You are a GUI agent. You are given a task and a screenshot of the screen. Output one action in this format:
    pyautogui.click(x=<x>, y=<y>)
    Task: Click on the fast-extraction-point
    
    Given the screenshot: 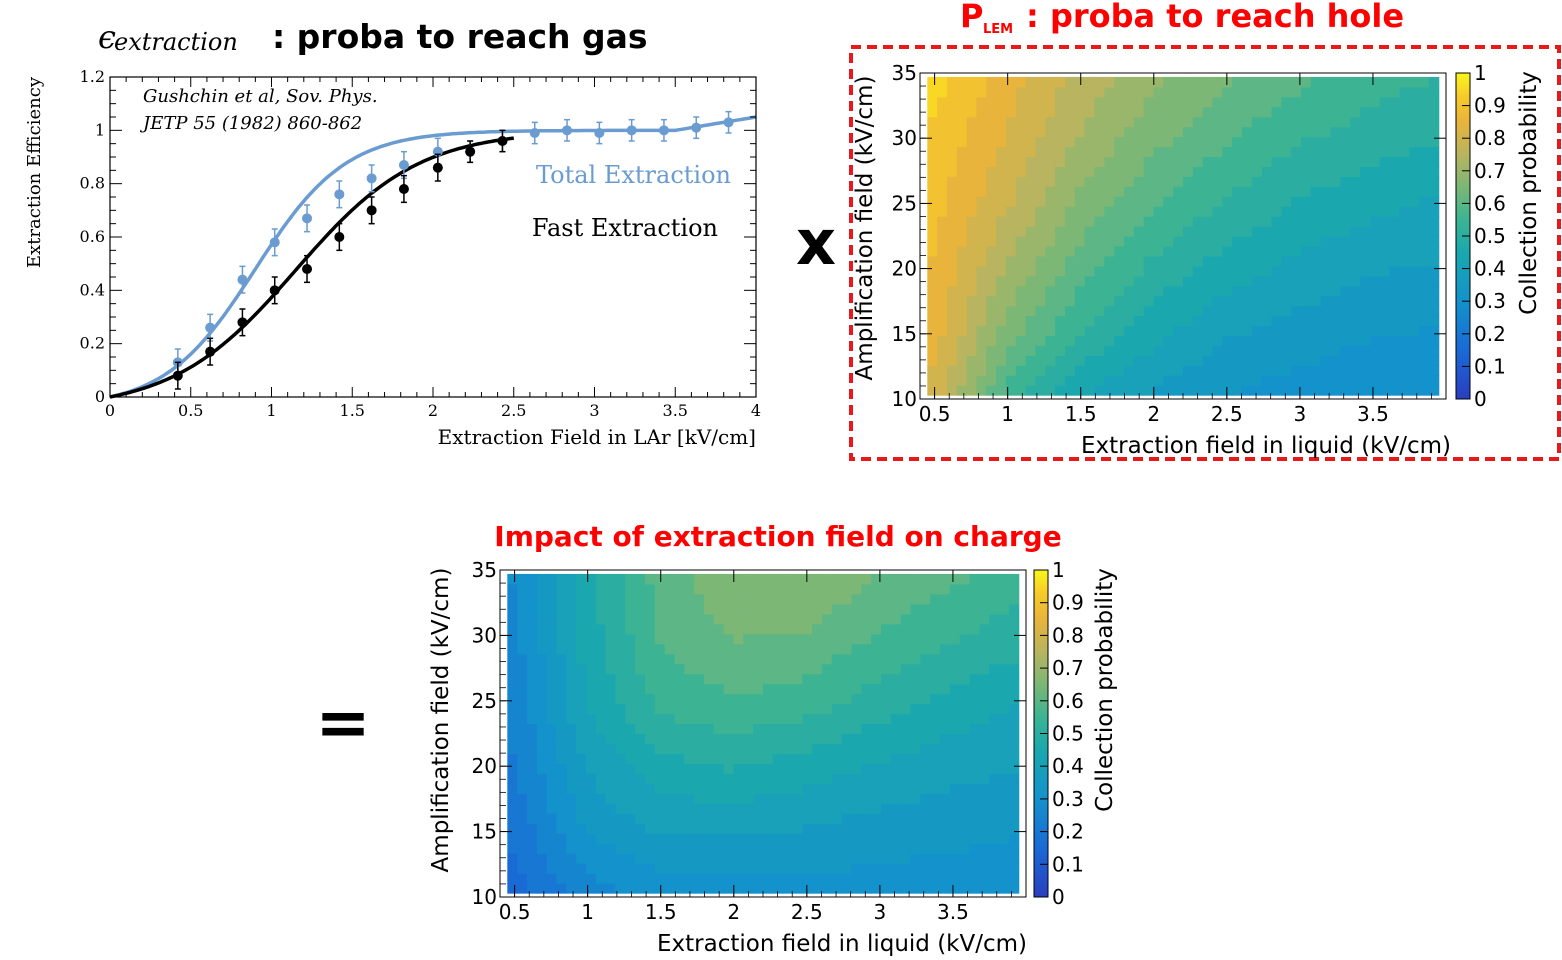 What is the action you would take?
    pyautogui.click(x=502, y=141)
    